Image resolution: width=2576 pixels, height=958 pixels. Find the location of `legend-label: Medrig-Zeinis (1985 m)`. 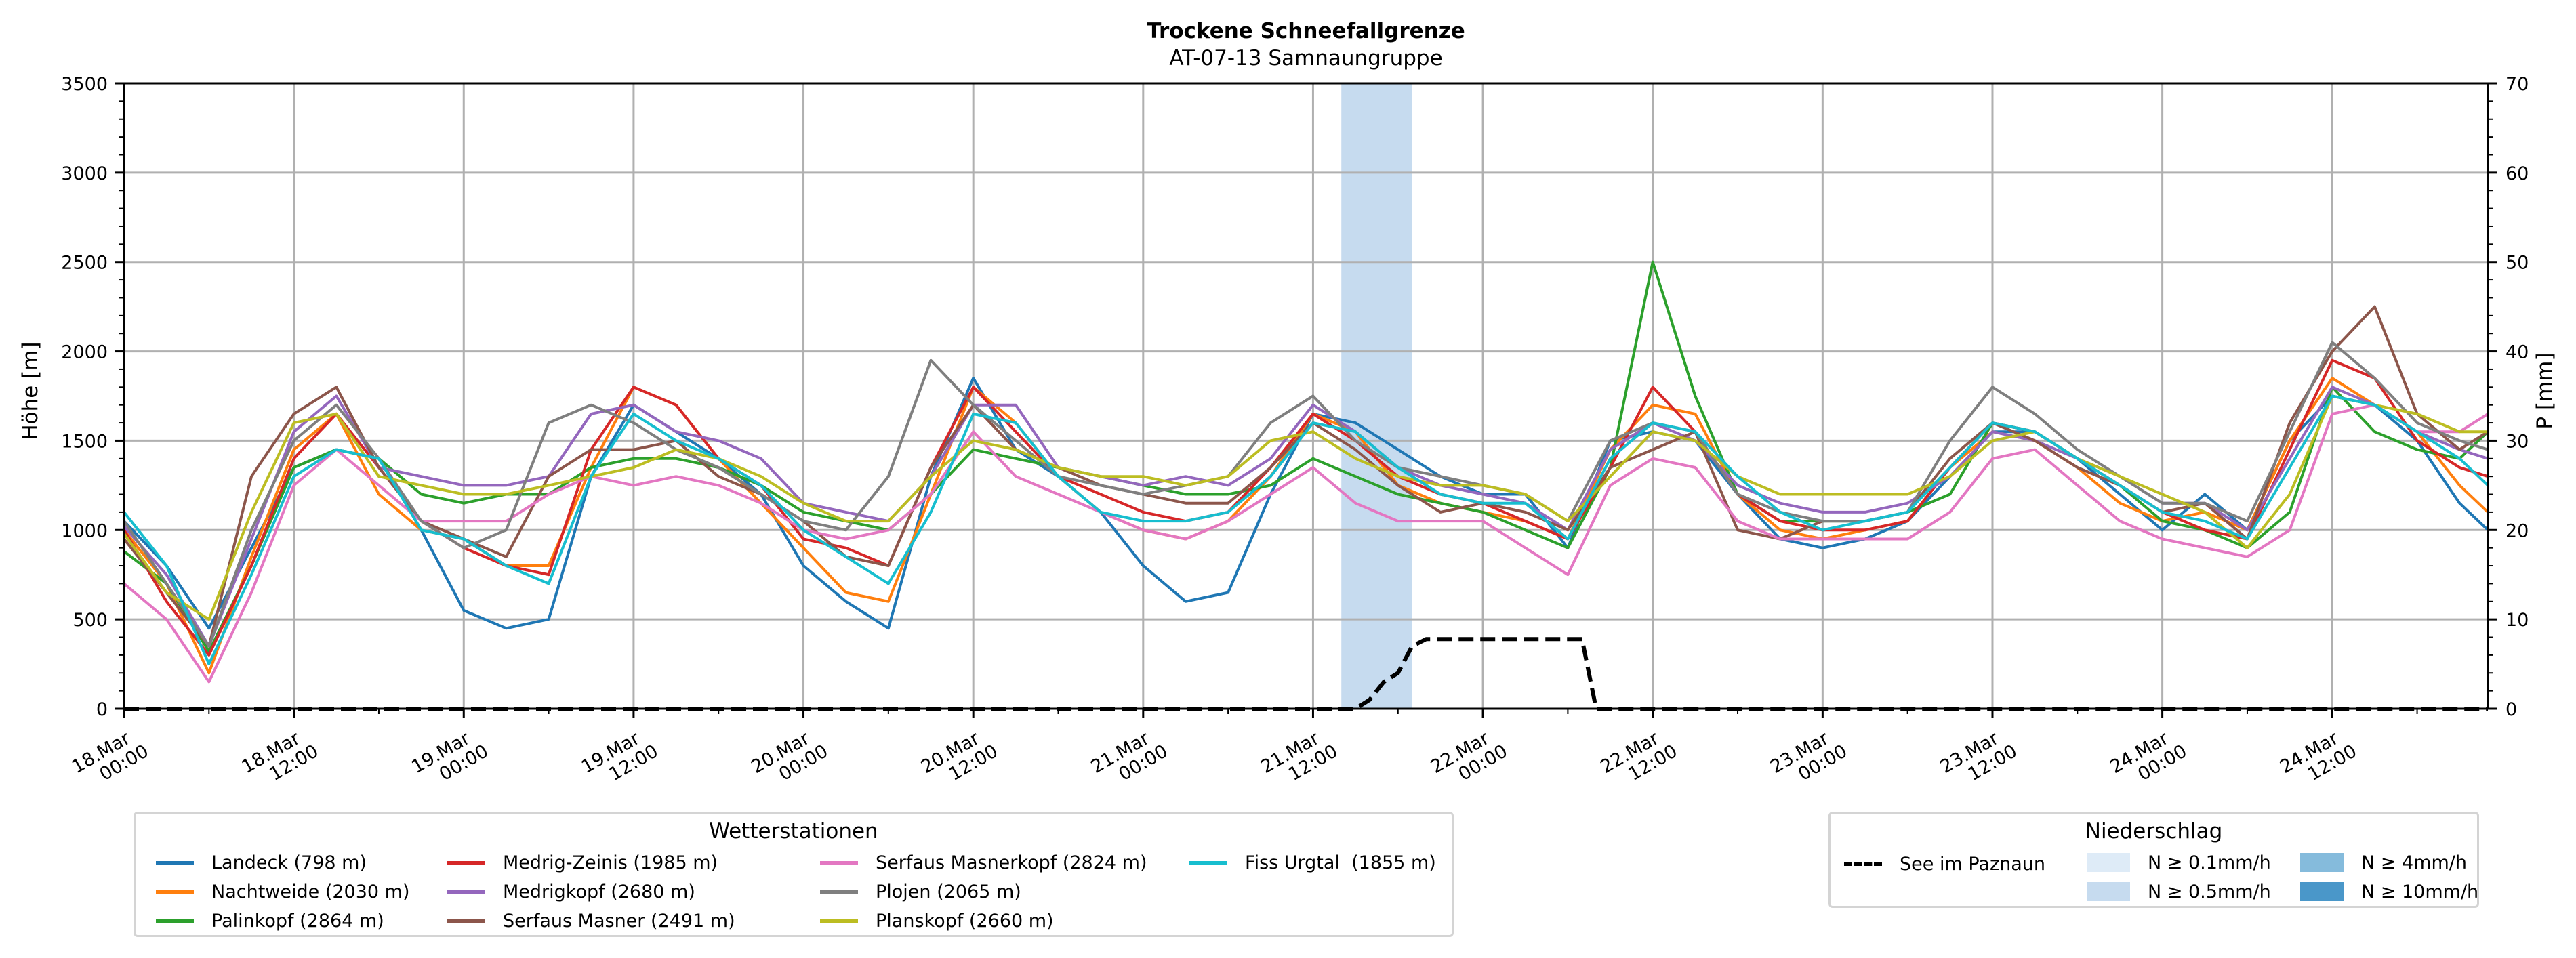

legend-label: Medrig-Zeinis (1985 m) is located at coordinates (610, 862).